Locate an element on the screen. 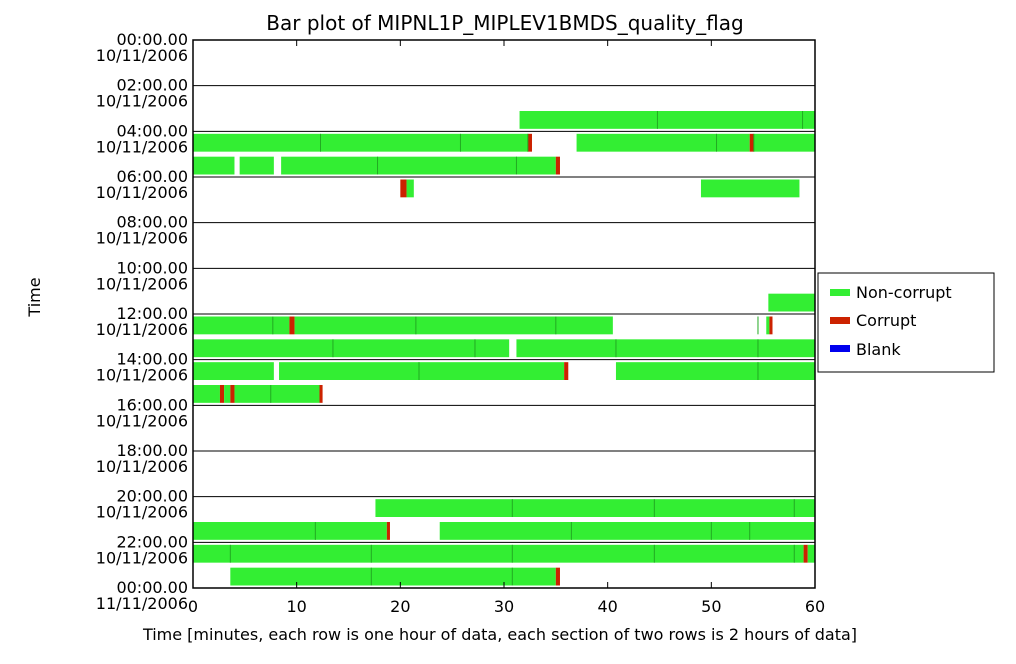 This screenshot has width=1016, height=664. x-tick-label: 0 is located at coordinates (193, 606).